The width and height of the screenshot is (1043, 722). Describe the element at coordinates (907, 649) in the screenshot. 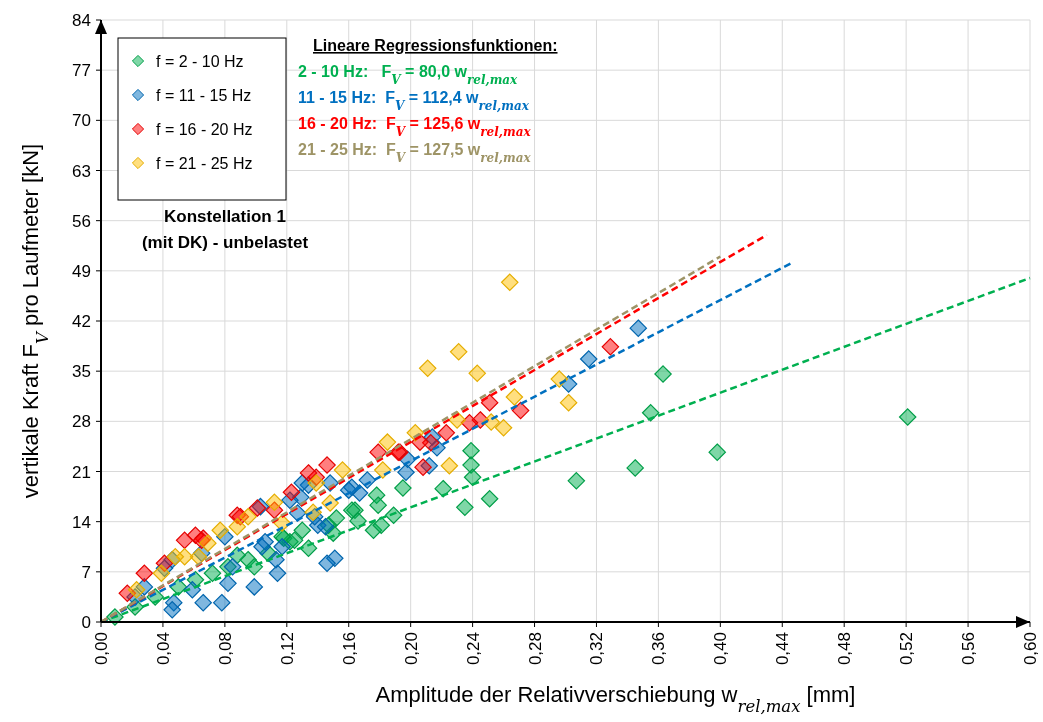

I see `x-tick-label: 0,52` at that location.